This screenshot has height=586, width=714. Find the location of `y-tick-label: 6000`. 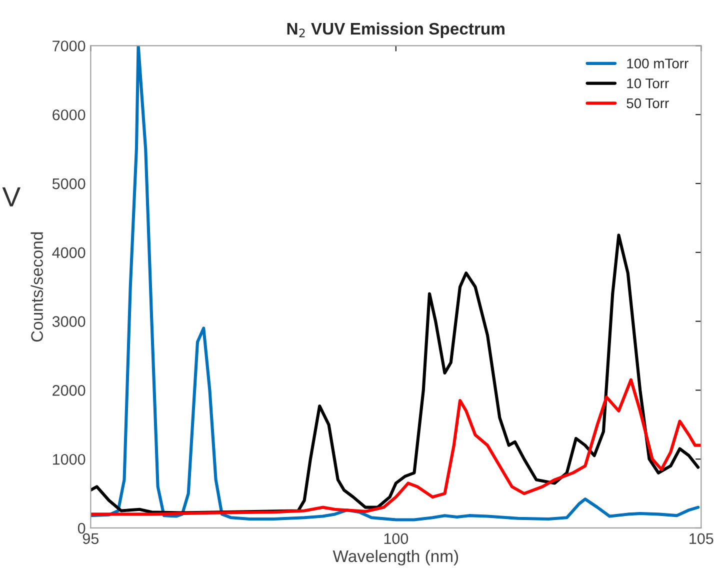

y-tick-label: 6000 is located at coordinates (69, 114).